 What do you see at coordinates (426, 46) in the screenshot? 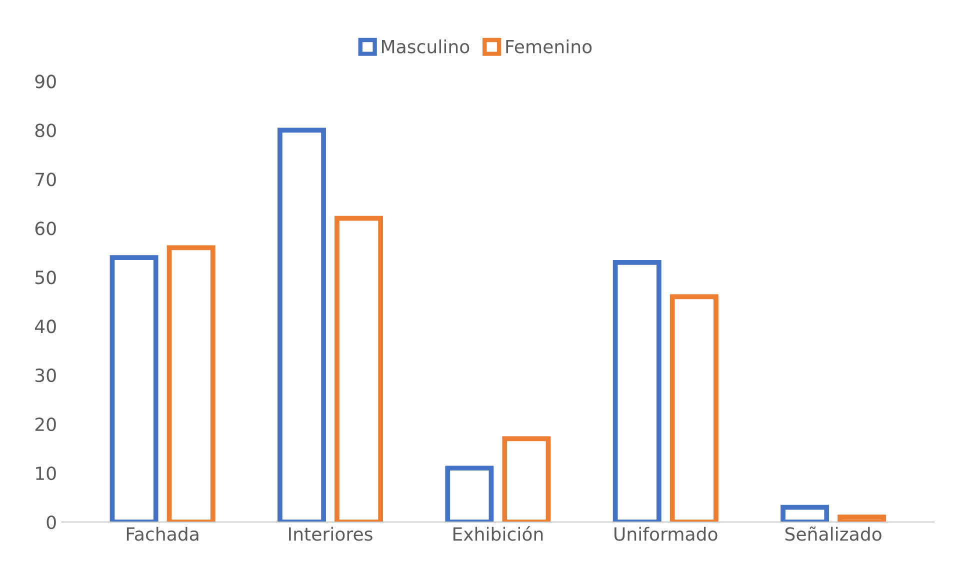
I see `legend-label: Masculino` at bounding box center [426, 46].